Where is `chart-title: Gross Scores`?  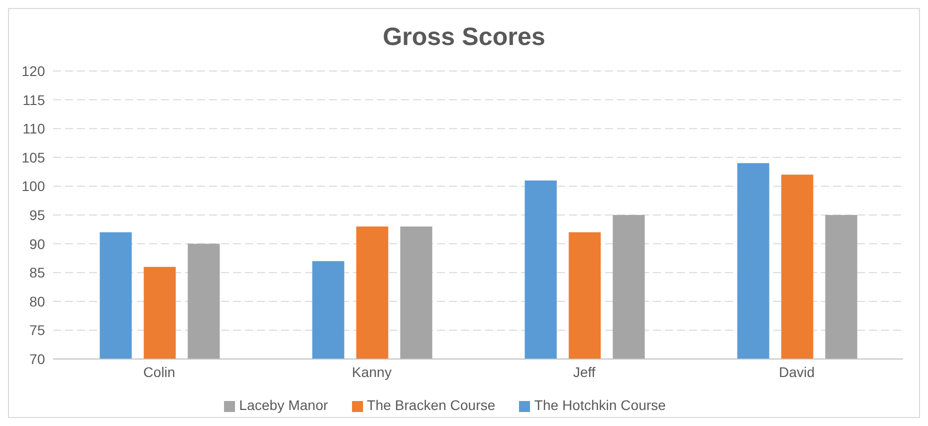 chart-title: Gross Scores is located at coordinates (464, 38).